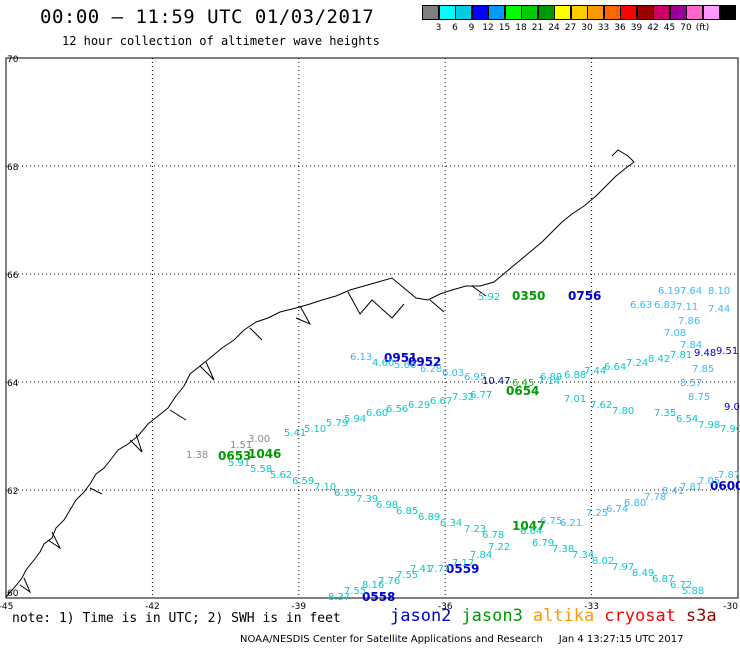  I want to click on wave-height-value: 7.34, so click(583, 555).